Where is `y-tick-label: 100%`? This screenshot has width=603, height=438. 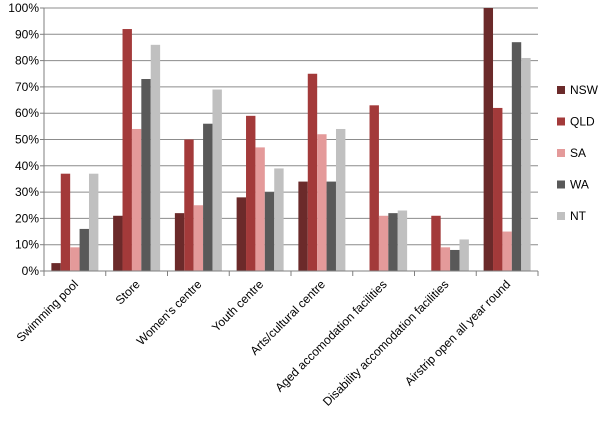
y-tick-label: 100% is located at coordinates (23, 8).